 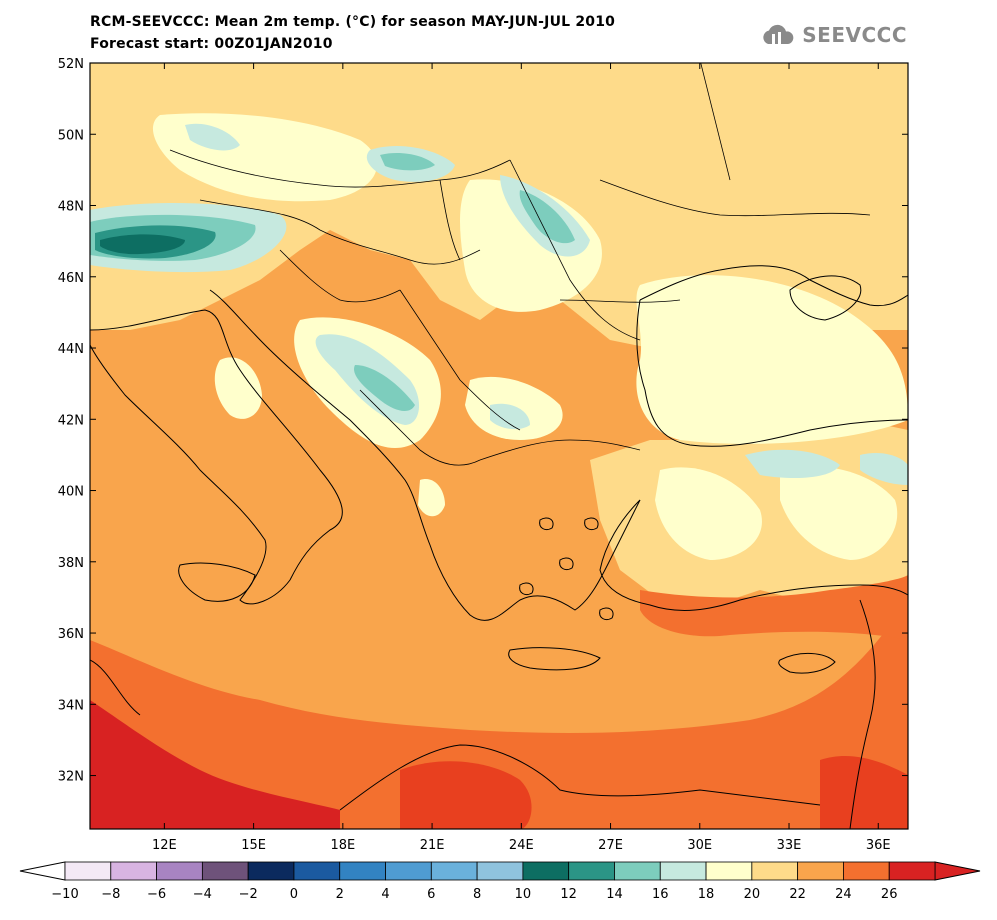 I want to click on coast-turkey-west, so click(x=753, y=555).